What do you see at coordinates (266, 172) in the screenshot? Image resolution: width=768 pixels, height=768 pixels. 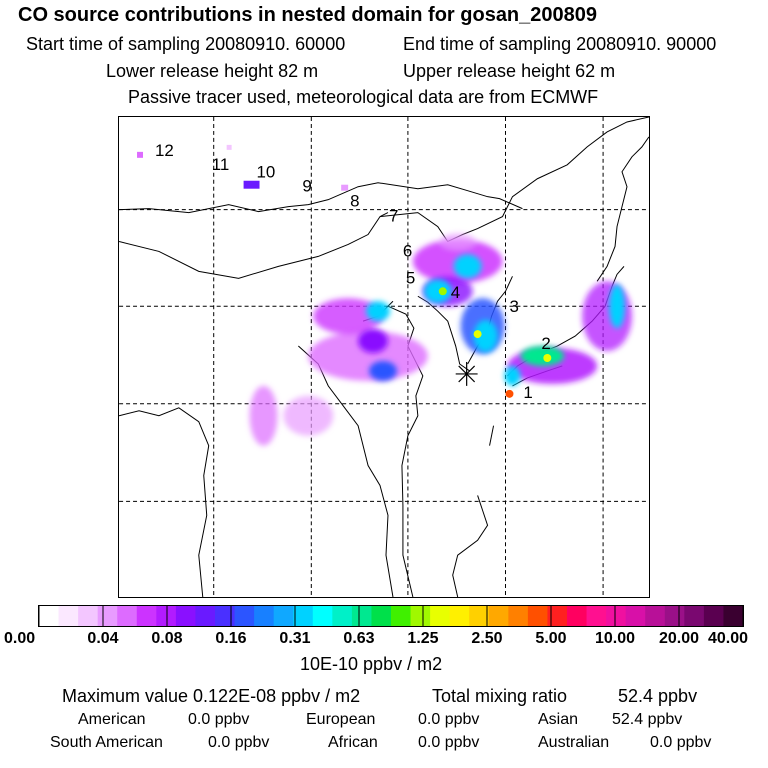 I see `traj-label-10: 10` at bounding box center [266, 172].